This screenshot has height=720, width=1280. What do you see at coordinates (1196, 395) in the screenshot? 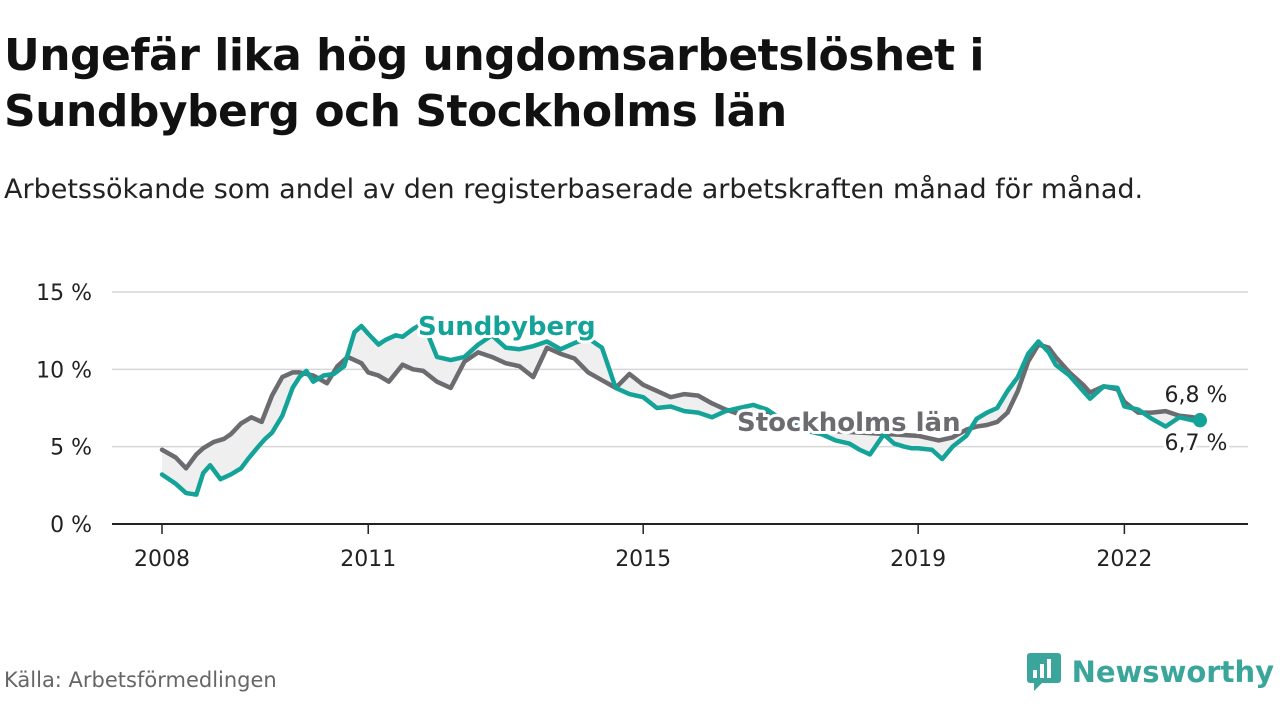
I see `end-label-stockholm: 6,8 %` at bounding box center [1196, 395].